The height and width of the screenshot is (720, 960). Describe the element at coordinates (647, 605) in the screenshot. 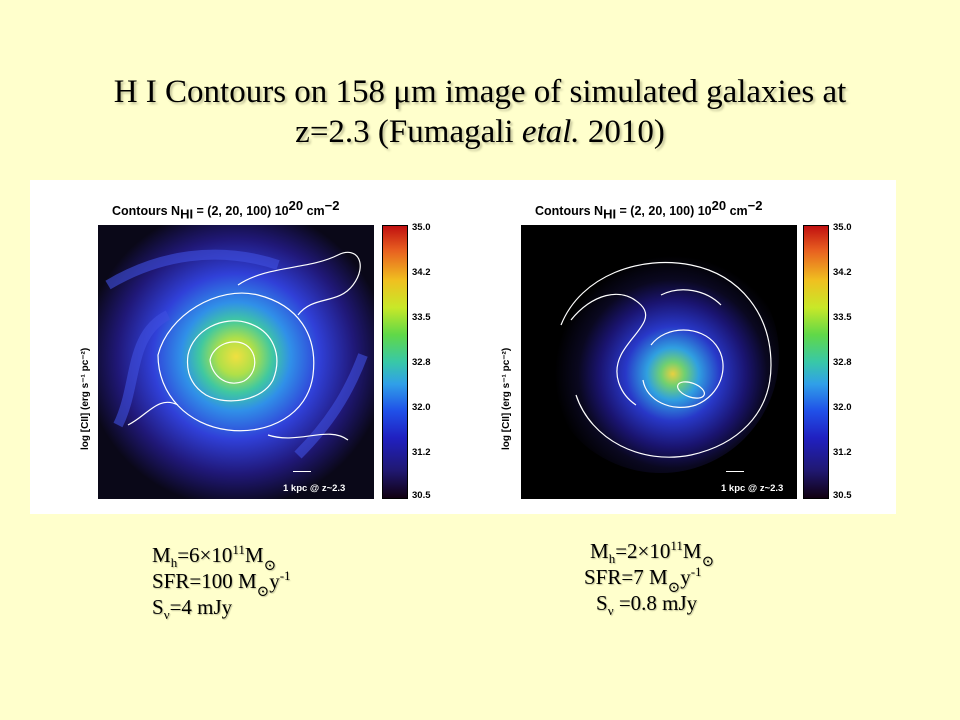

I see `right-flux: Sν =0.8 mJy` at that location.